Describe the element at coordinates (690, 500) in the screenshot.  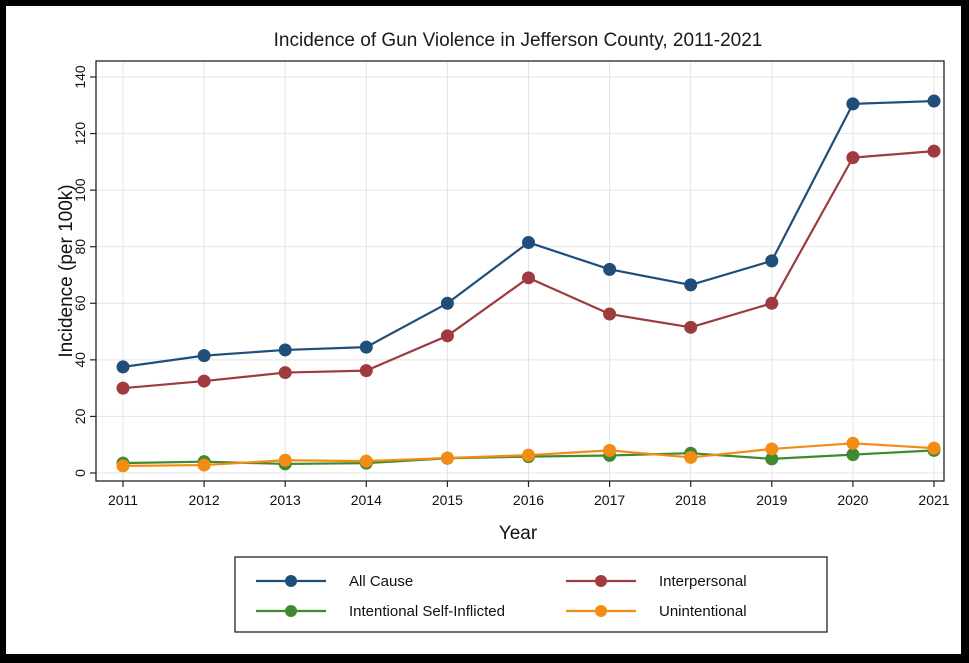
I see `x-tick-label: 2018` at that location.